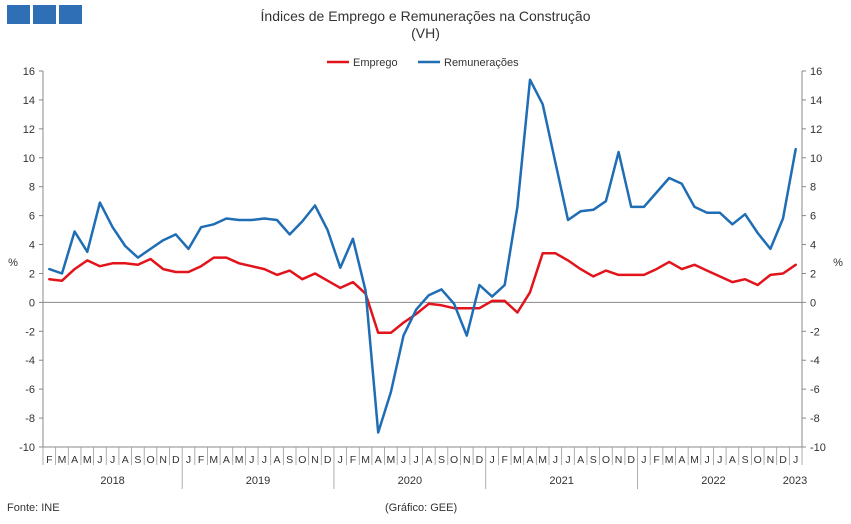  Describe the element at coordinates (13, 263) in the screenshot. I see `y-axis-label-left: %` at that location.